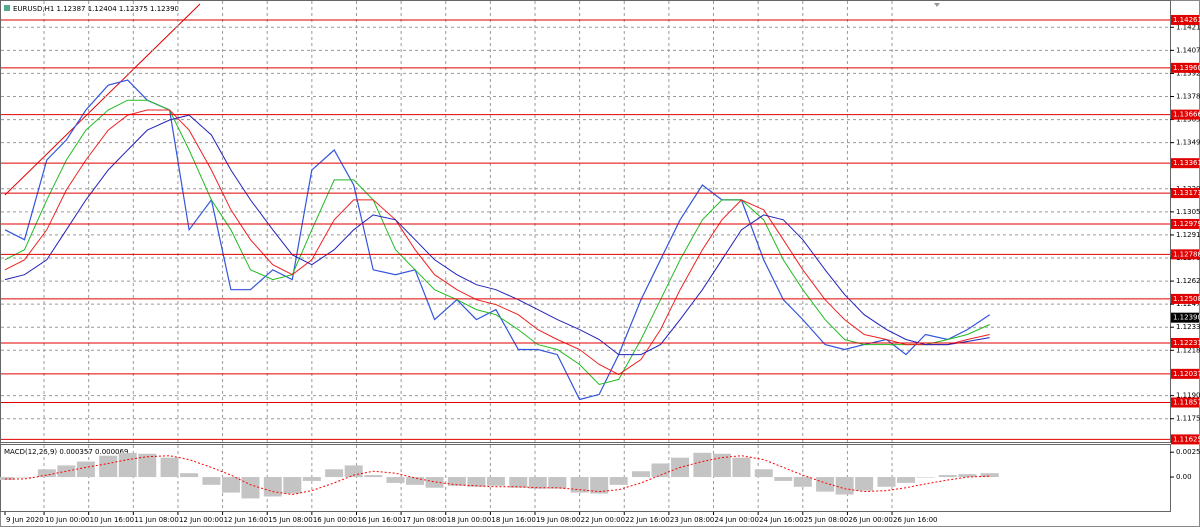  What do you see at coordinates (1188, 281) in the screenshot?
I see `y-tick-label: 1.12620` at bounding box center [1188, 281].